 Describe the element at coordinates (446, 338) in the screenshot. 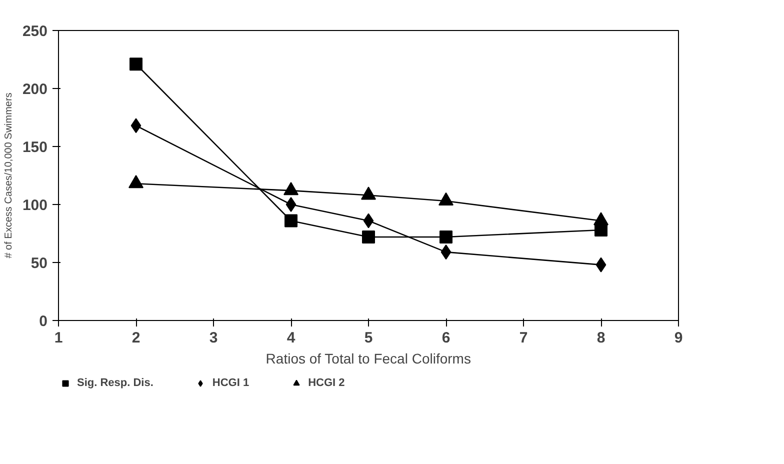

I see `x-tick-label: 6` at that location.